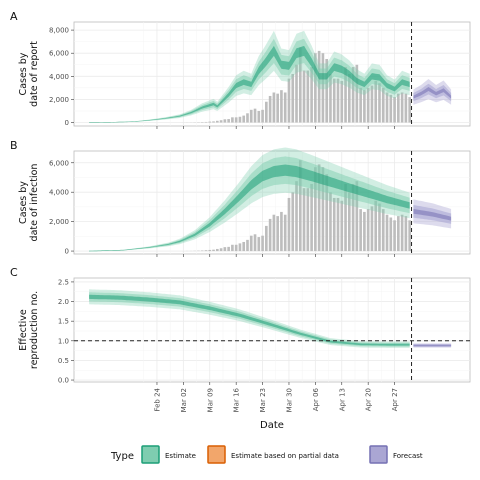 The height and width of the screenshot is (480, 480). Describe the element at coordinates (263, 400) in the screenshot. I see `xtick-label: Mar 23` at that location.